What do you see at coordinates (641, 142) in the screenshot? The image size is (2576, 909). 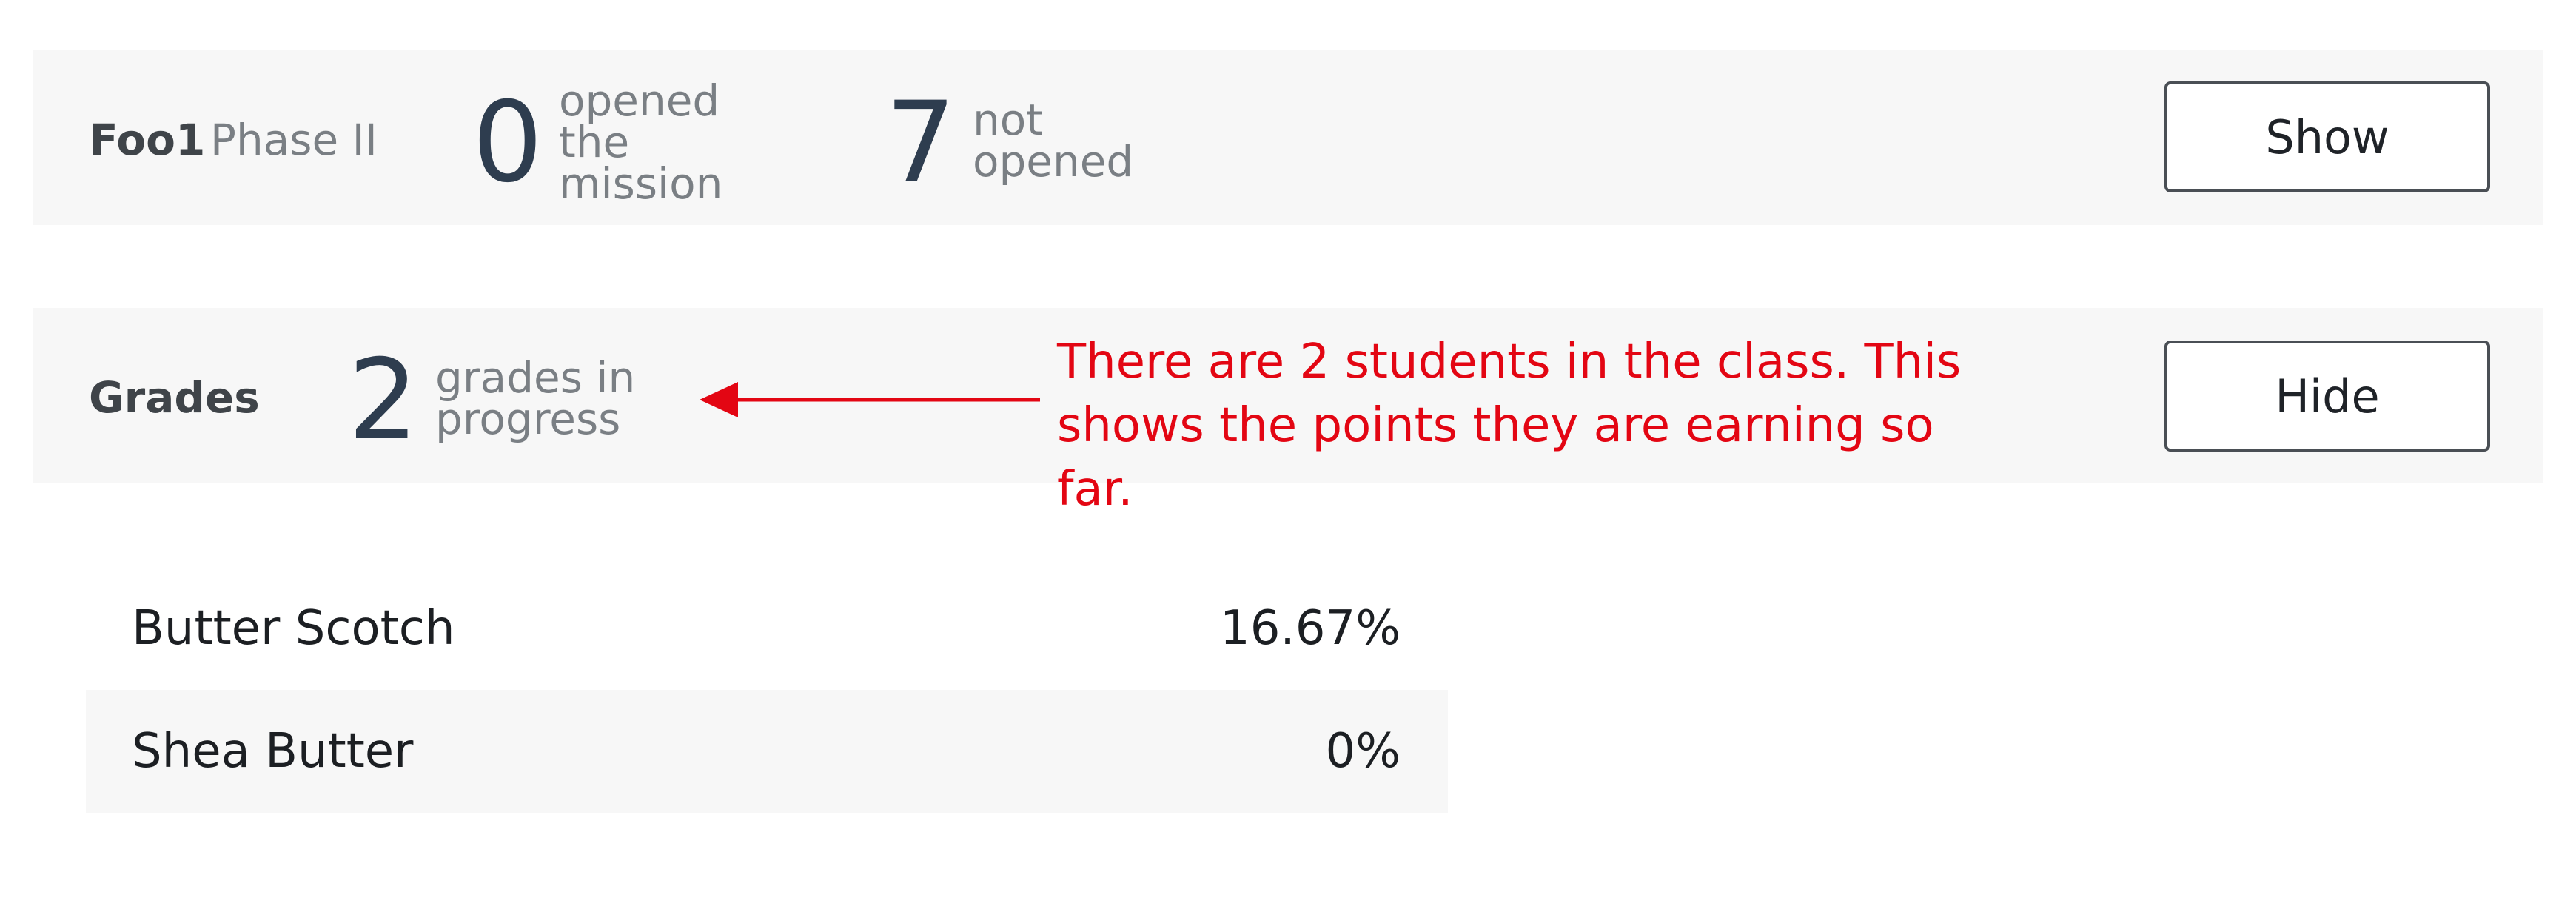 I see `opened-label: opened the mission` at bounding box center [641, 142].